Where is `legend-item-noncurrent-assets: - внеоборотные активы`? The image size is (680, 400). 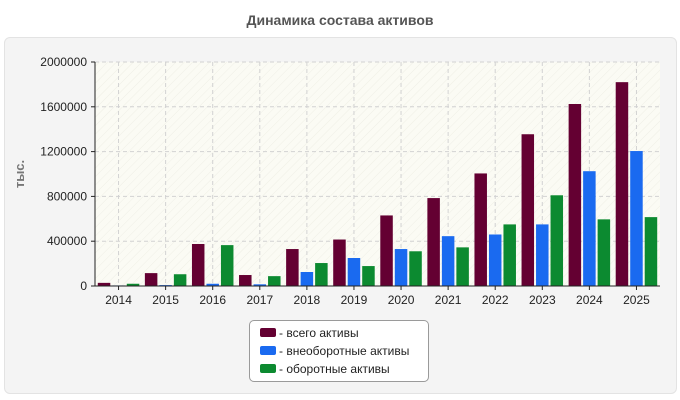
legend-item-noncurrent-assets: - внеоборотные активы is located at coordinates (344, 351).